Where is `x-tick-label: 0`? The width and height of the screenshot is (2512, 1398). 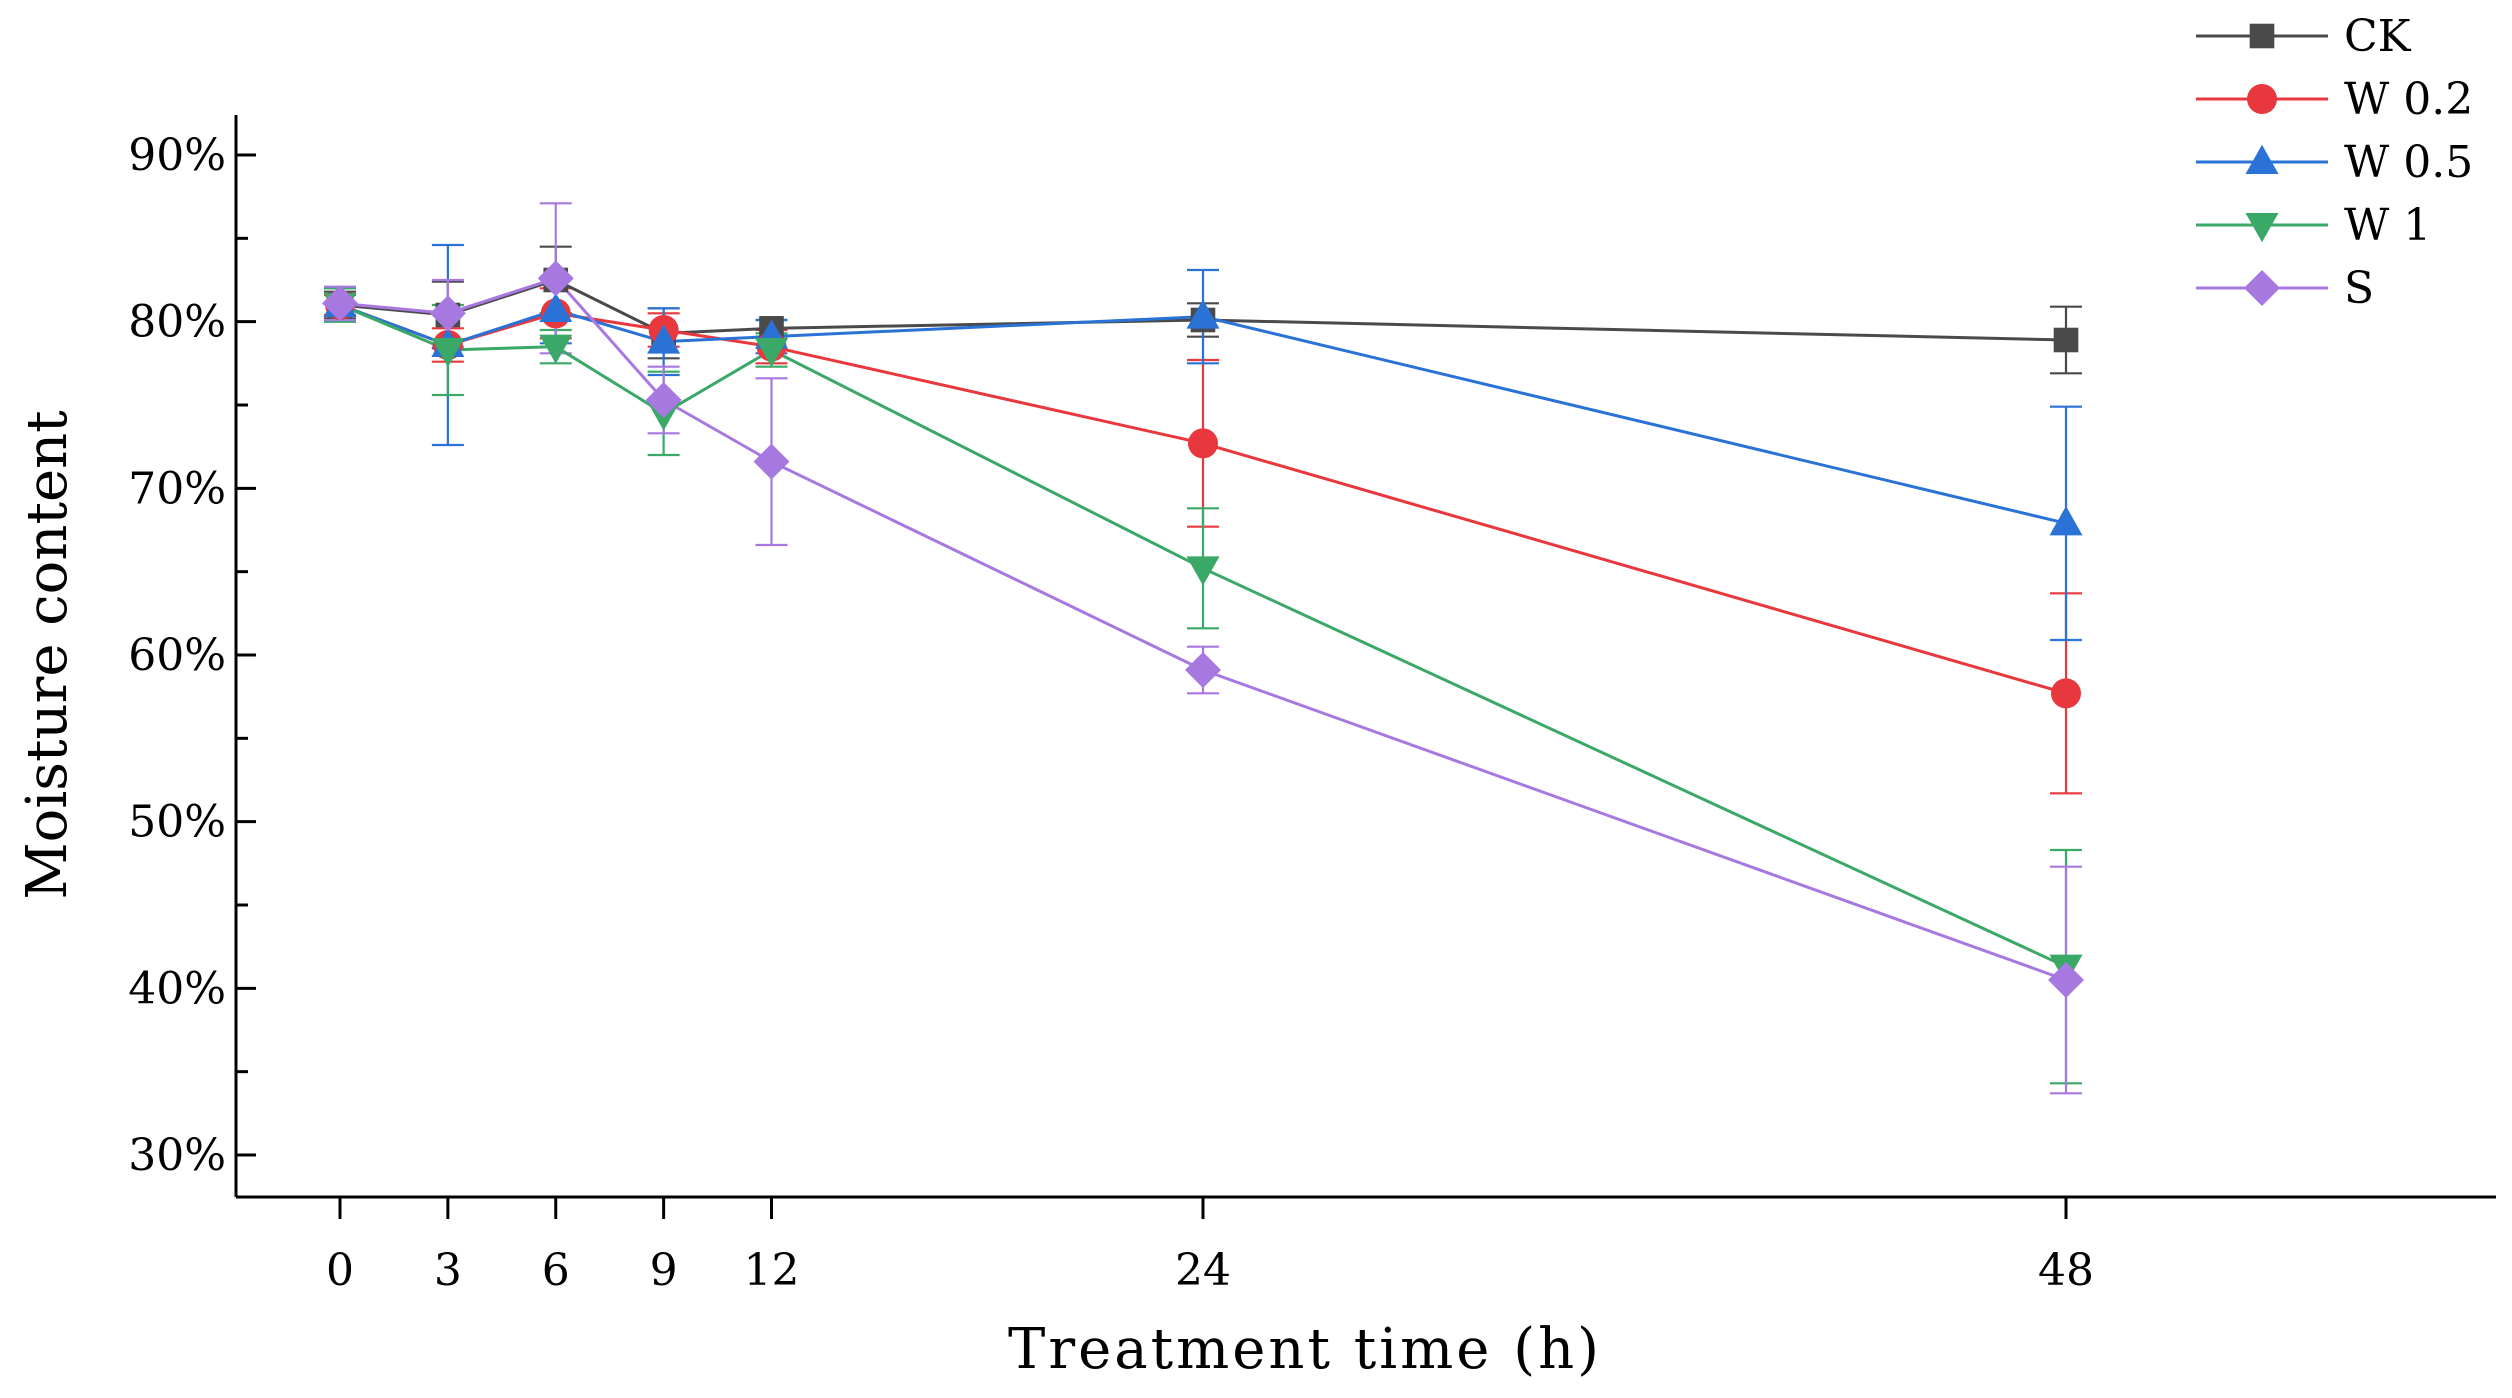
x-tick-label: 0 is located at coordinates (340, 1270).